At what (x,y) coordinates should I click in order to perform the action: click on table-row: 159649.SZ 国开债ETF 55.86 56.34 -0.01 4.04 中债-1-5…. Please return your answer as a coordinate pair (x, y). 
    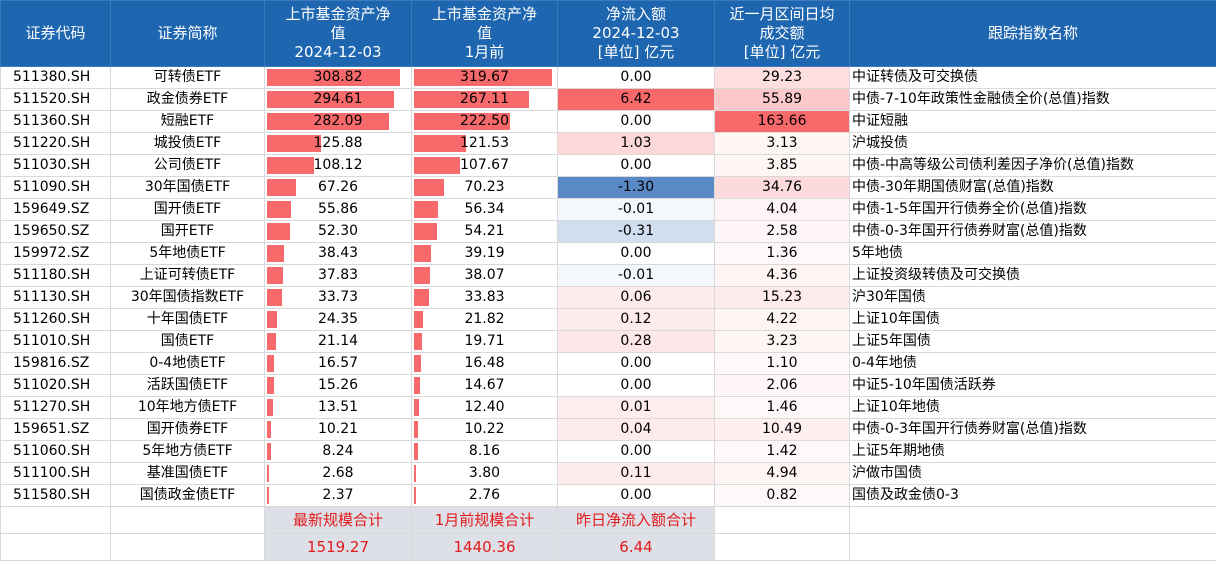
    Looking at the image, I should click on (608, 209).